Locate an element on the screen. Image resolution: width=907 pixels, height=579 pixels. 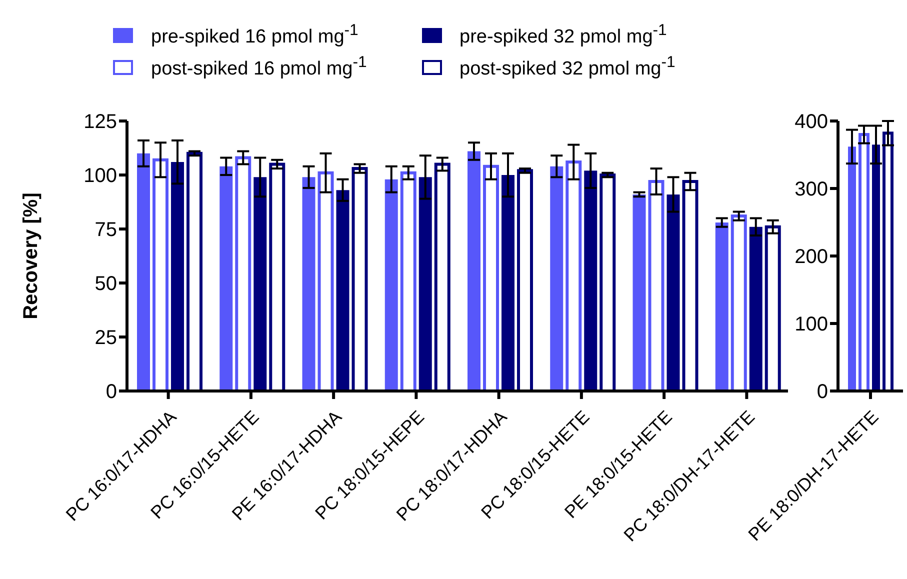
legend-label: pre-spiked 16 pmol mg$^{-1}$ is located at coordinates (254, 35).